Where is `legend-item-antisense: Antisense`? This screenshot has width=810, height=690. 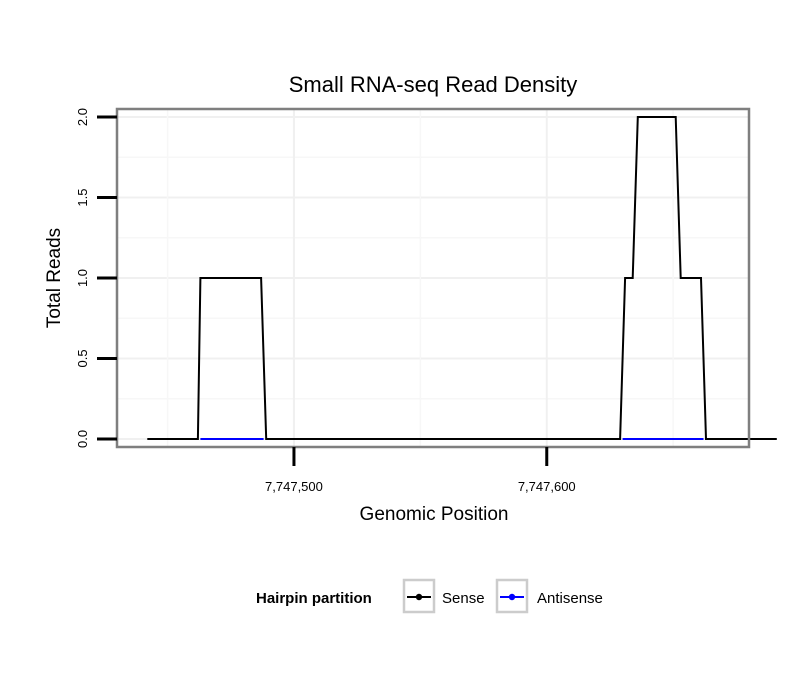
legend-item-antisense: Antisense is located at coordinates (549, 596).